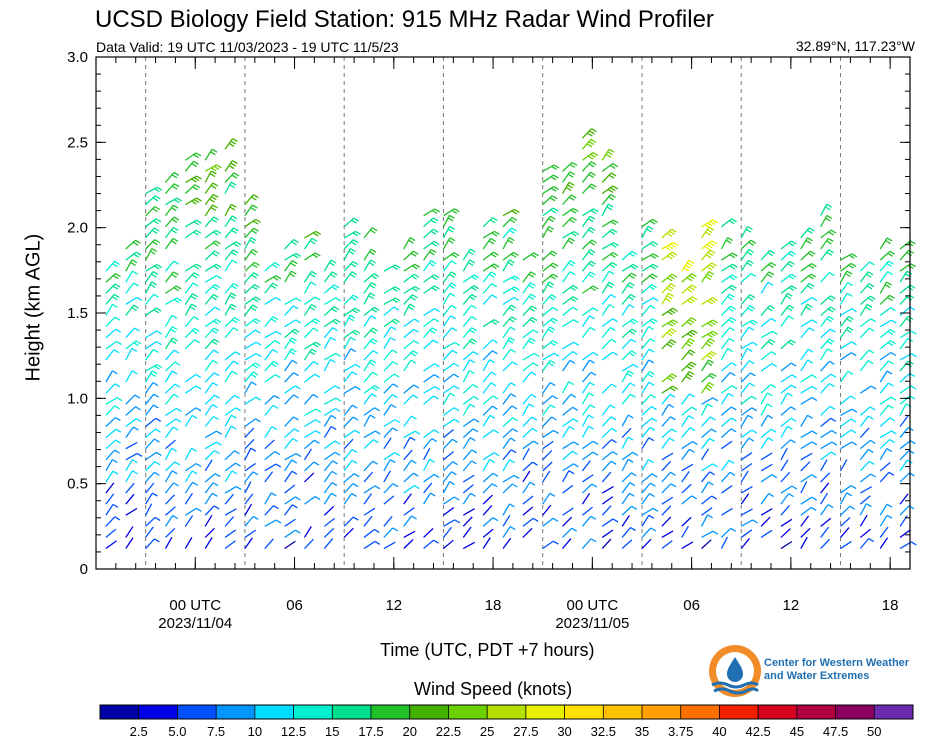 The image size is (927, 747). I want to click on colorbar-label: 10, so click(255, 731).